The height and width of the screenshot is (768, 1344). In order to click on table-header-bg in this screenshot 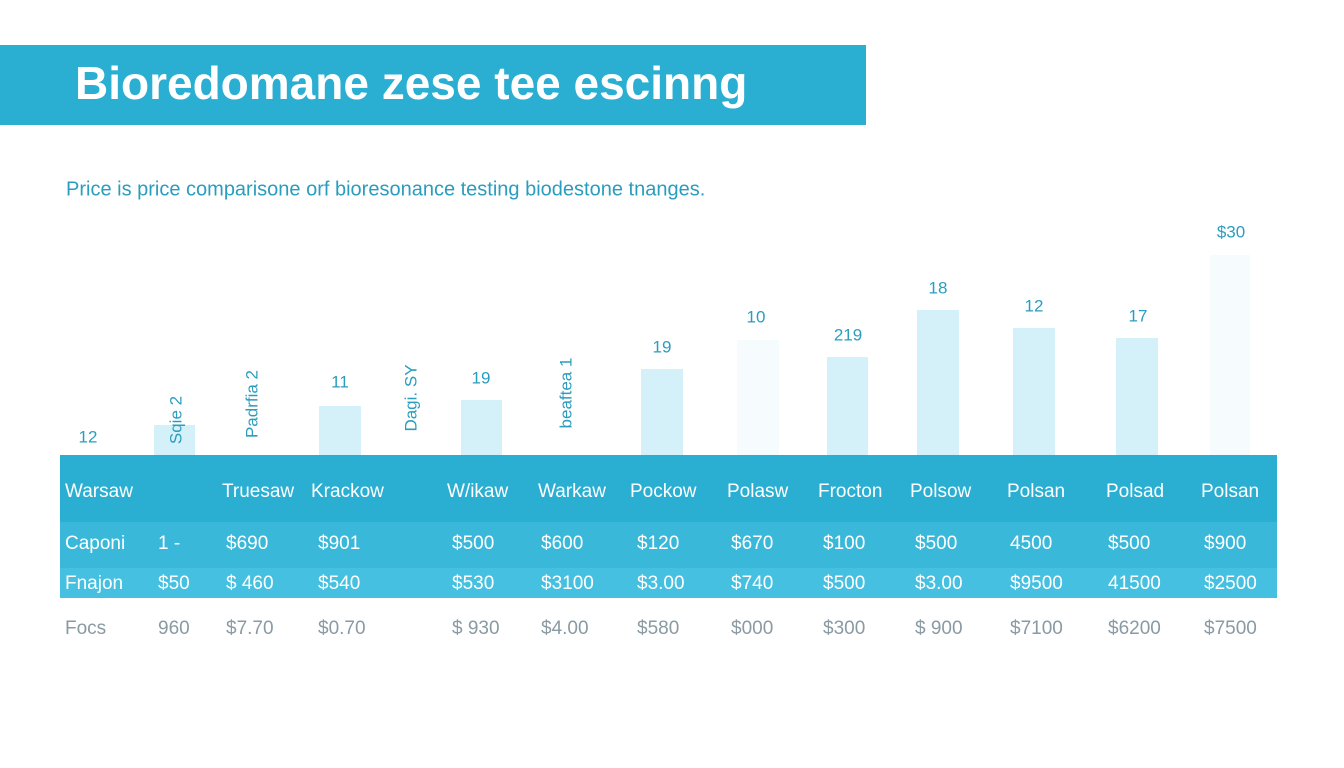, I will do `click(668, 488)`.